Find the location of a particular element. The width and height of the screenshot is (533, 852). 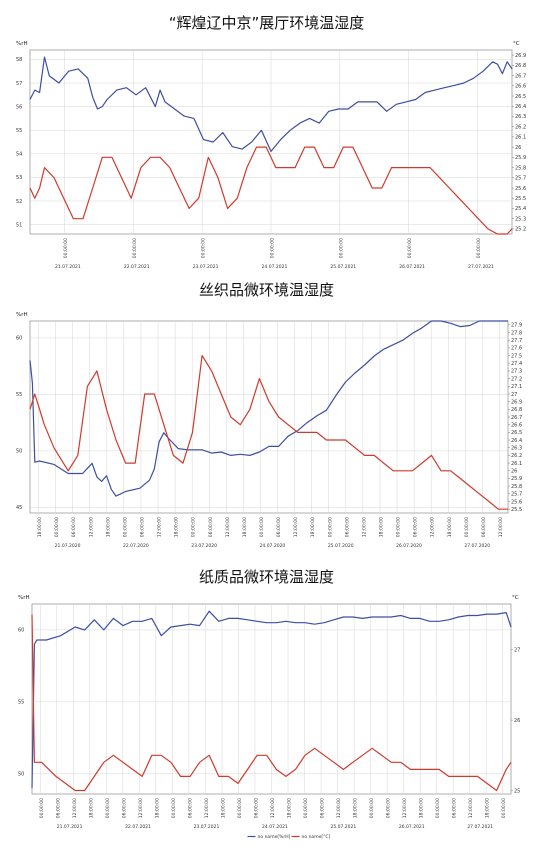

y-right-tick: 27.5 is located at coordinates (516, 356).